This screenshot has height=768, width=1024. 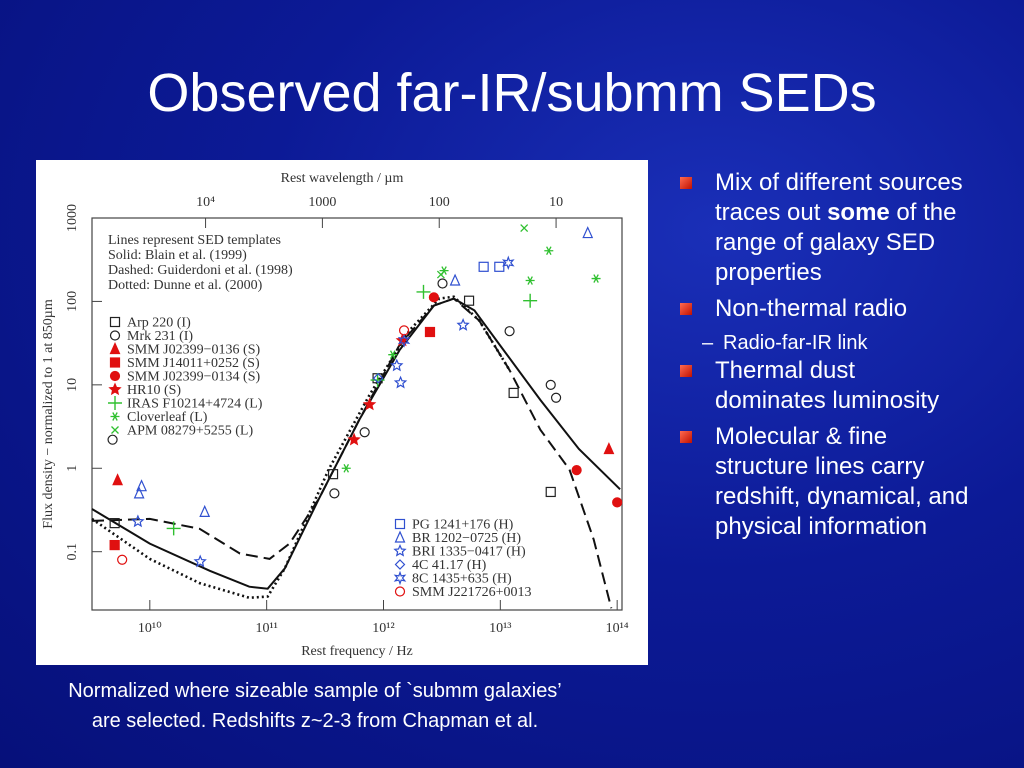 What do you see at coordinates (839, 197) in the screenshot?
I see `bullet-text: Mix of different sources traces out` at bounding box center [839, 197].